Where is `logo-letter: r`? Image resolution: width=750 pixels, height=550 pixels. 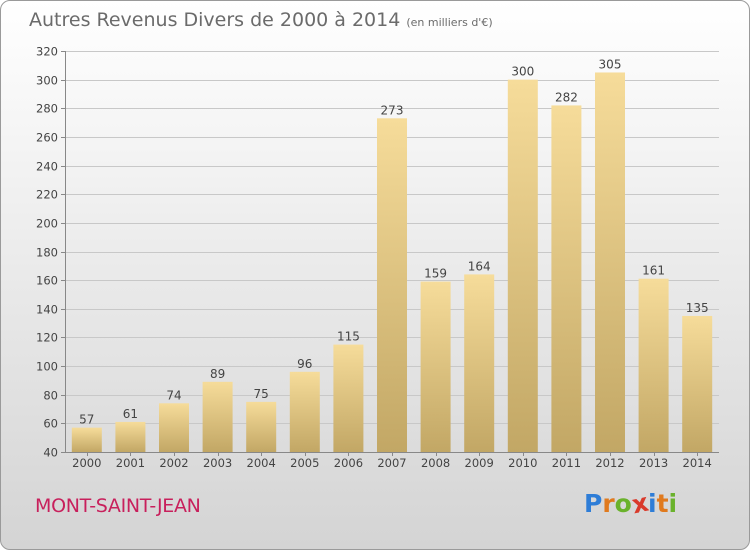
logo-letter: r is located at coordinates (608, 503).